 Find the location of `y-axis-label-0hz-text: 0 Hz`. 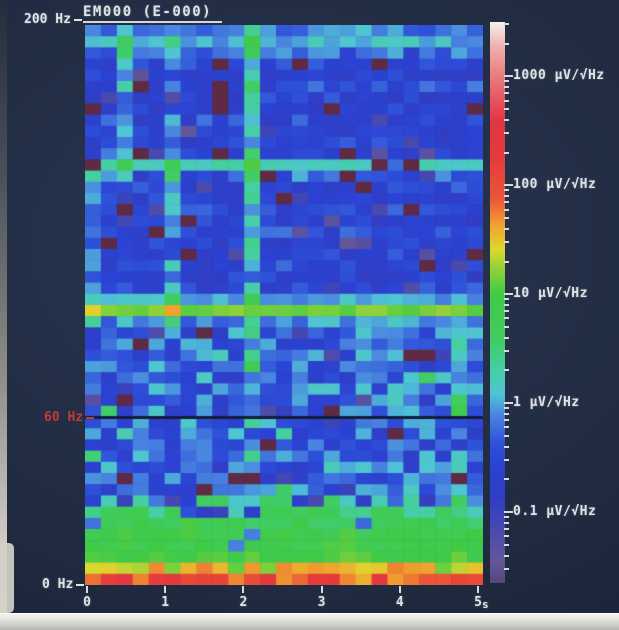

y-axis-label-0hz-text: 0 Hz is located at coordinates (58, 584).